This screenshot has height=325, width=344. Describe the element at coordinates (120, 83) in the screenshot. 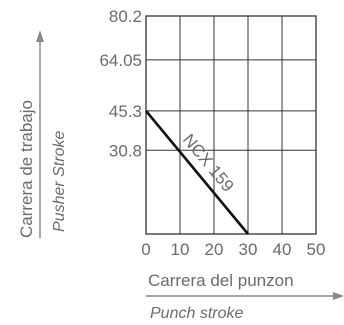

I see `y-tick-labels: 30.8 45.3 64.05 80.2` at that location.